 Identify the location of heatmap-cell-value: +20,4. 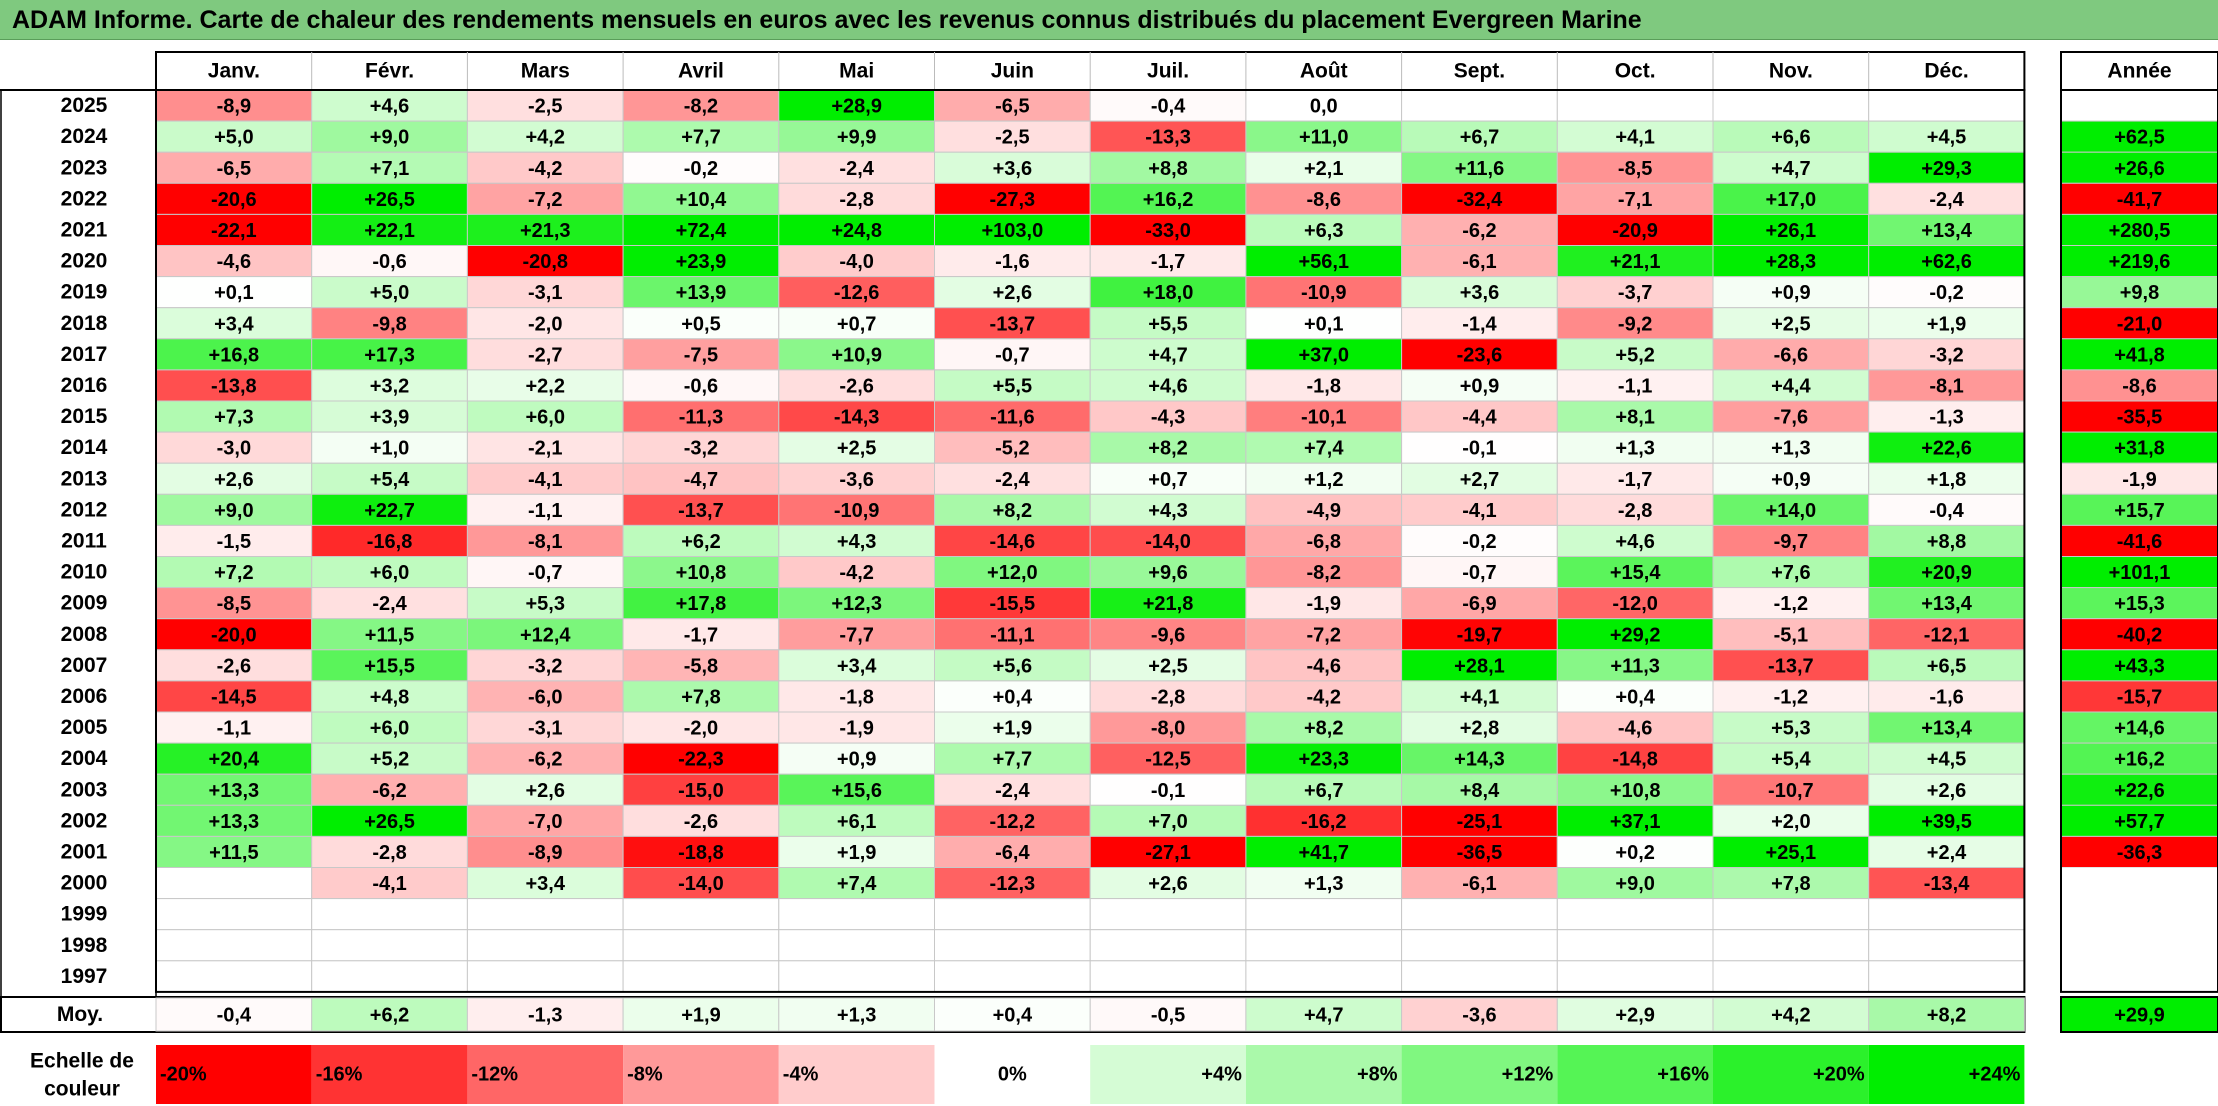
(234, 760).